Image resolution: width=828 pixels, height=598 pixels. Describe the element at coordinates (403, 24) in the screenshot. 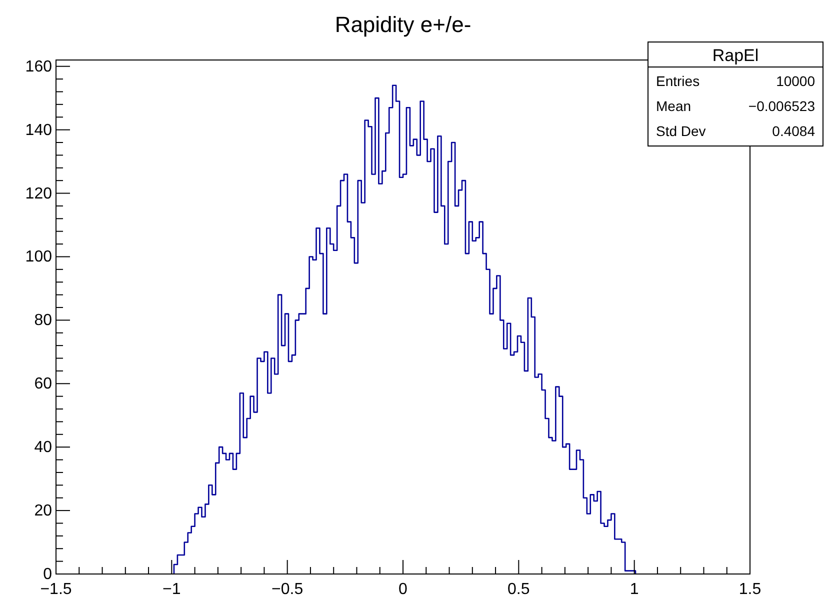

I see `chart-title: Rapidity e+/e-` at that location.